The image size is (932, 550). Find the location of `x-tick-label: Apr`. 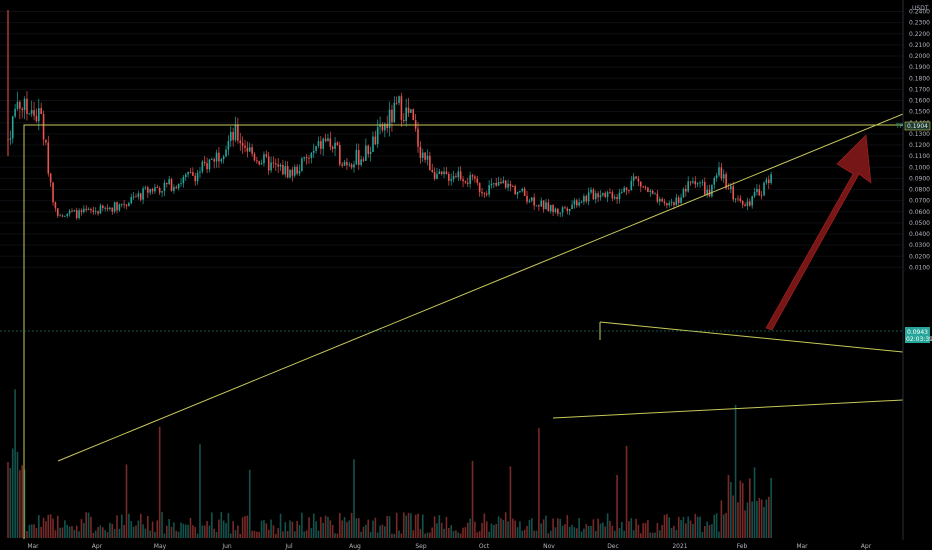

x-tick-label: Apr is located at coordinates (97, 546).